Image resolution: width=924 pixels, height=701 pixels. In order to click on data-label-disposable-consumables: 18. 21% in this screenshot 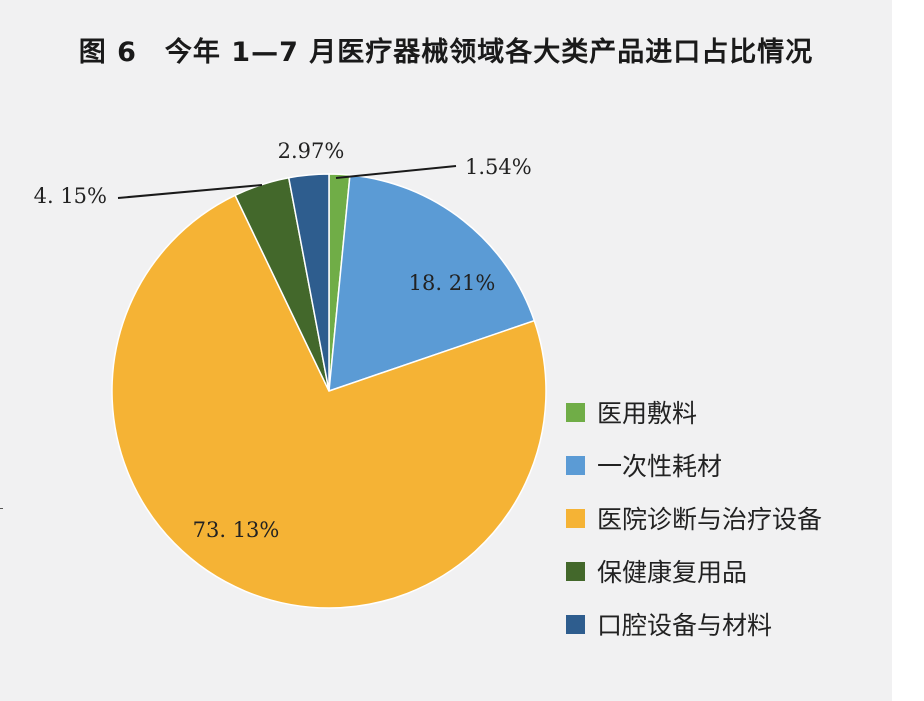, I will do `click(452, 283)`.